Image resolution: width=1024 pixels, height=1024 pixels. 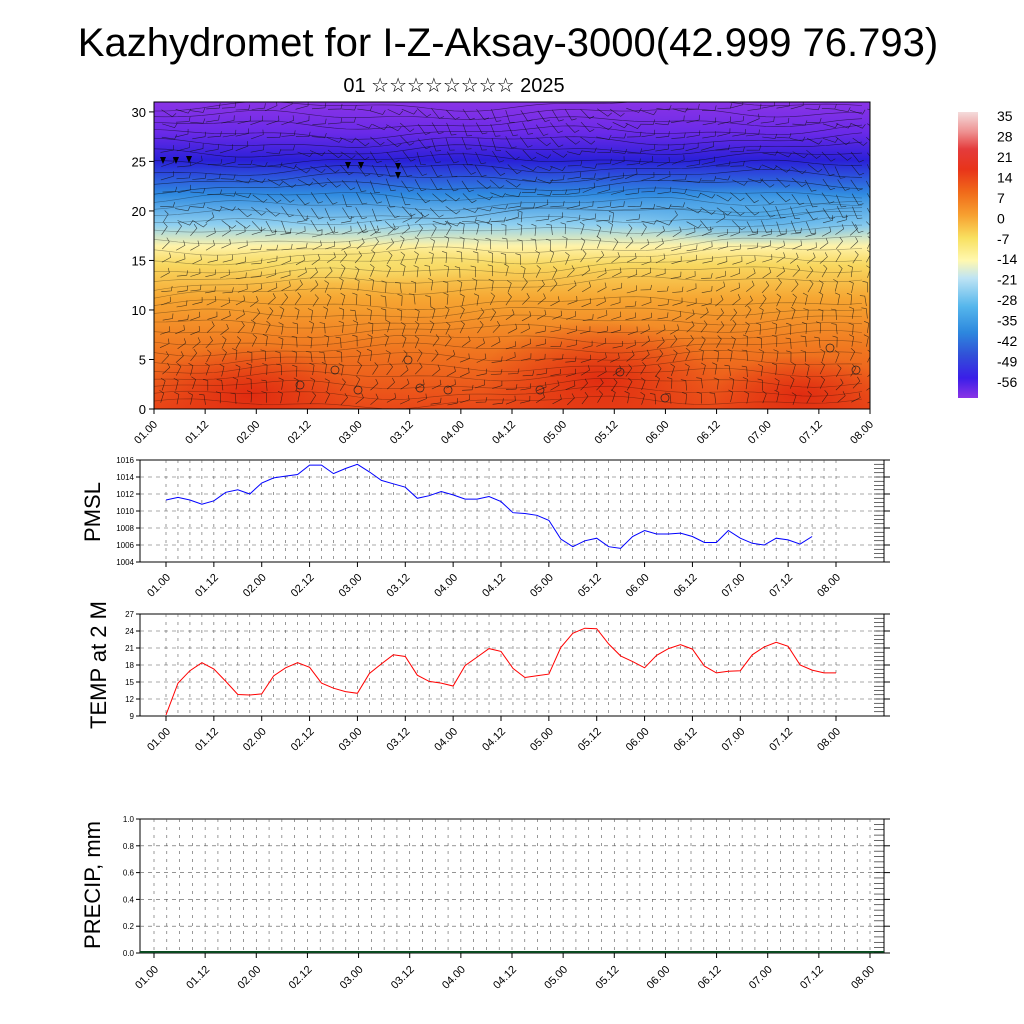 I want to click on pmsl-grid, so click(x=512, y=511).